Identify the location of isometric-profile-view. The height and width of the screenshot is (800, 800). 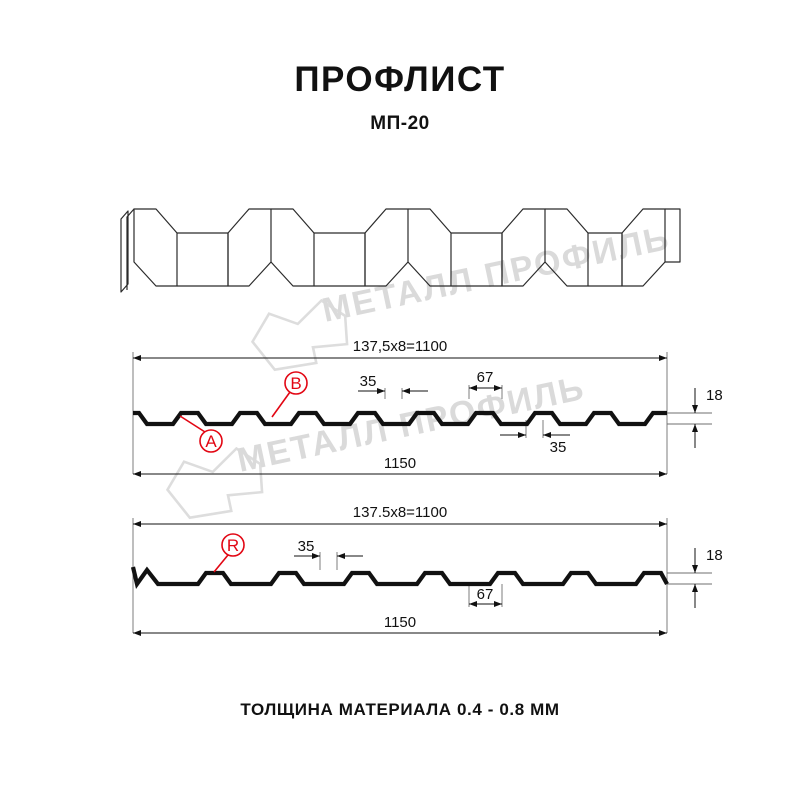
(400, 250).